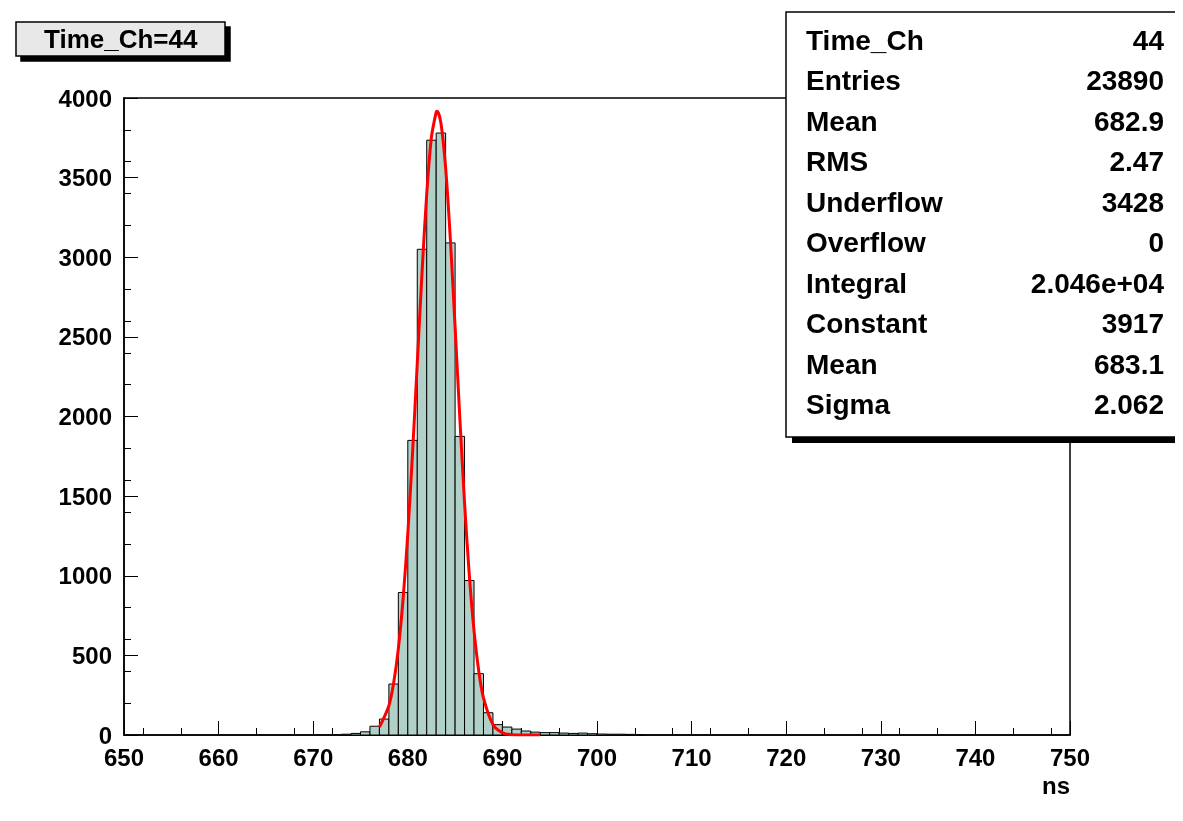 The width and height of the screenshot is (1183, 821). Describe the element at coordinates (313, 757) in the screenshot. I see `x-tick-label: 670` at that location.